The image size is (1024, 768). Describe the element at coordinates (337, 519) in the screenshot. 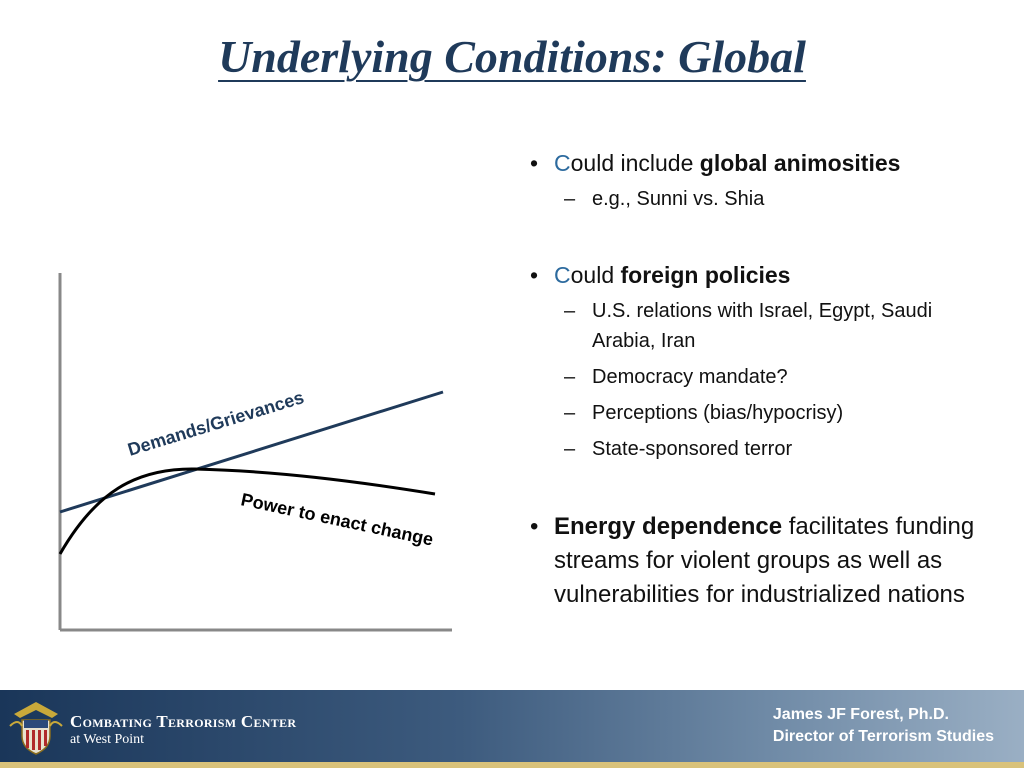

I see `power-label: Power to enact change` at that location.